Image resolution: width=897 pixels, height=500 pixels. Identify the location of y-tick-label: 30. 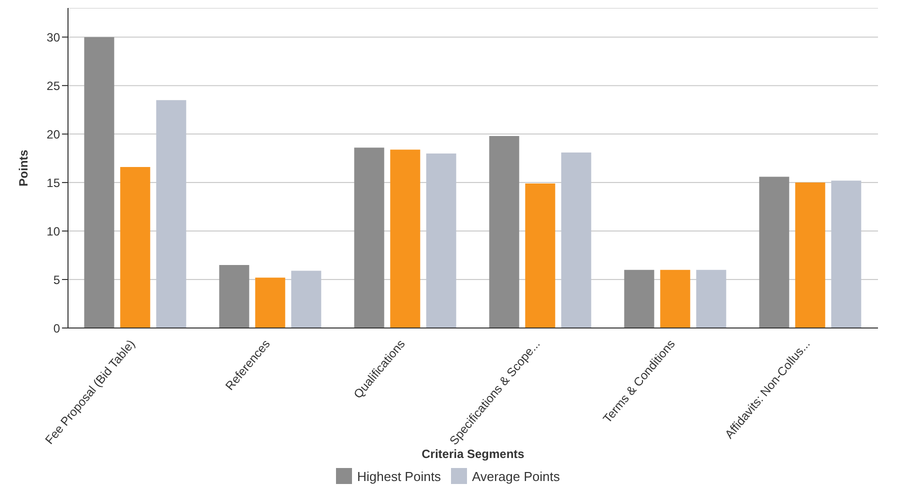
(53, 37).